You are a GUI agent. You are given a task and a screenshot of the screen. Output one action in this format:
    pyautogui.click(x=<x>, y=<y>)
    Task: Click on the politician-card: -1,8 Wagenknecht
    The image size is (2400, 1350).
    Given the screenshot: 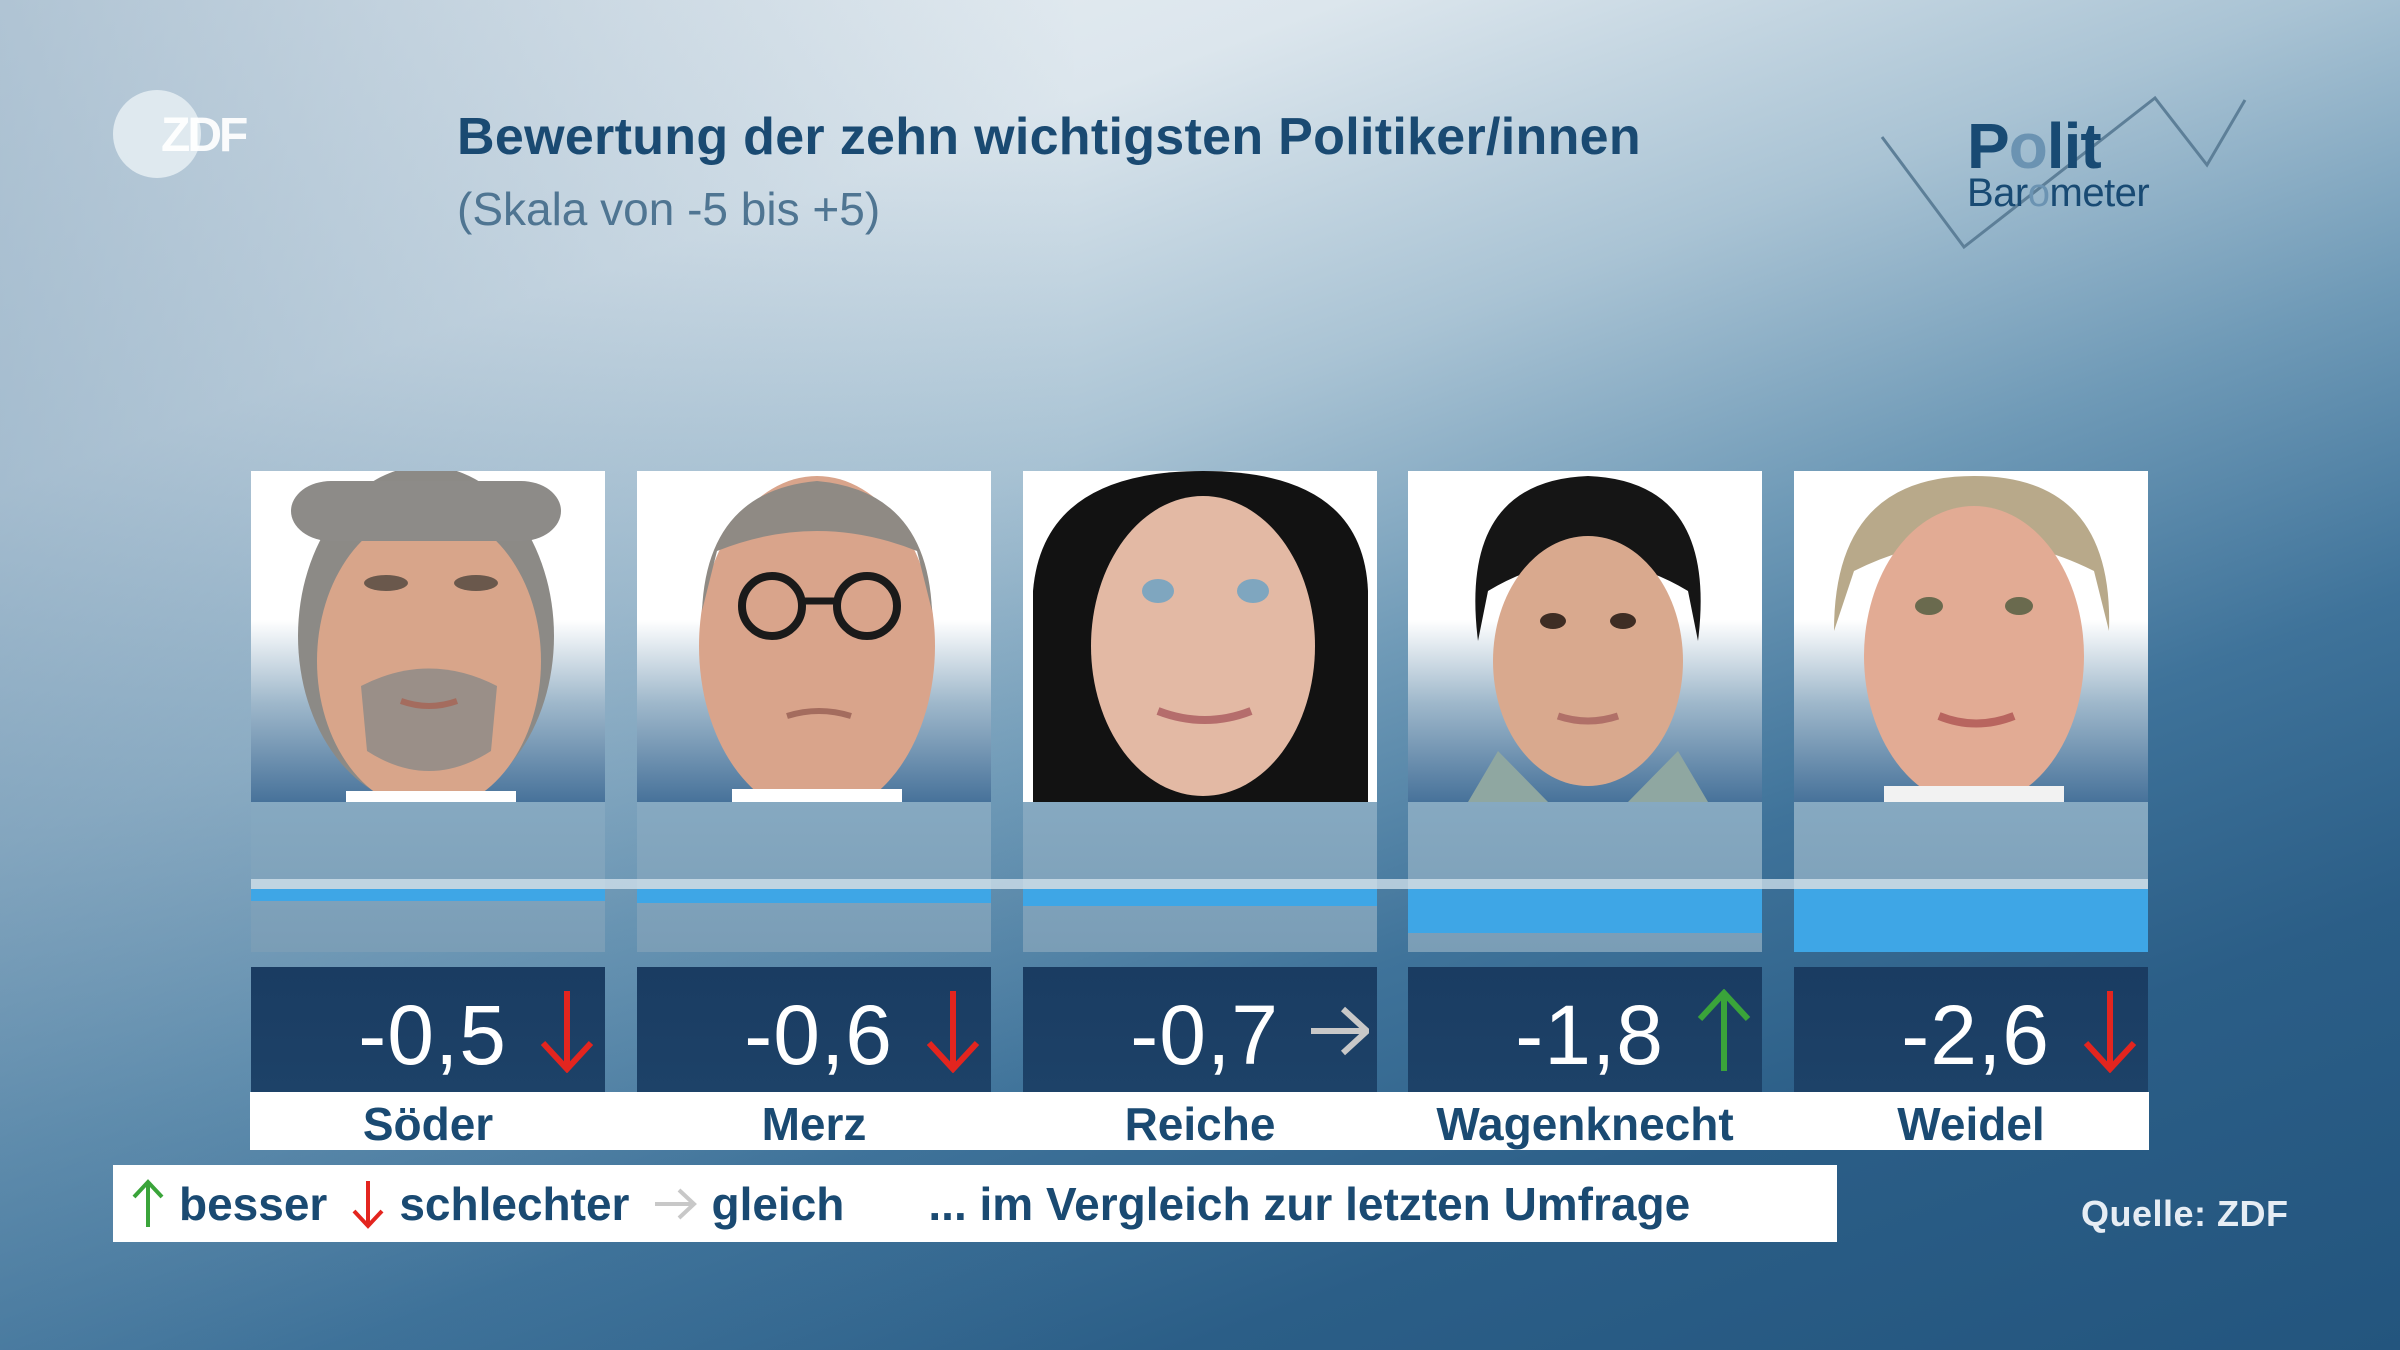 What is the action you would take?
    pyautogui.click(x=1585, y=811)
    